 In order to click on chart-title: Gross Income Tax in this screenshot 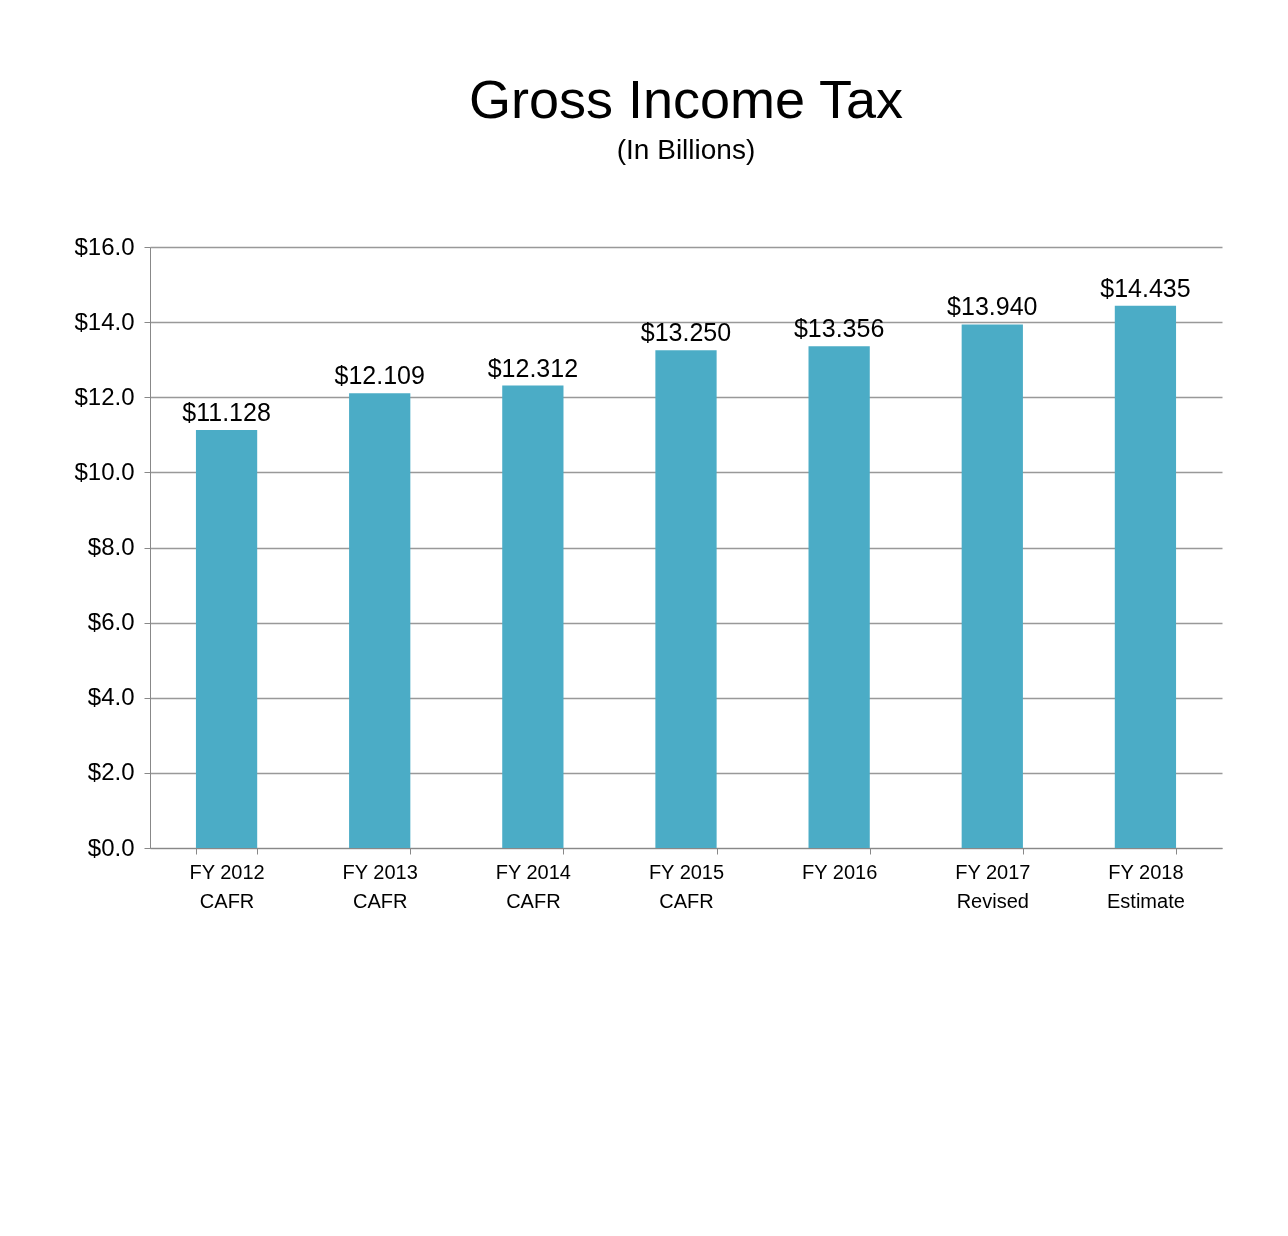, I will do `click(686, 99)`.